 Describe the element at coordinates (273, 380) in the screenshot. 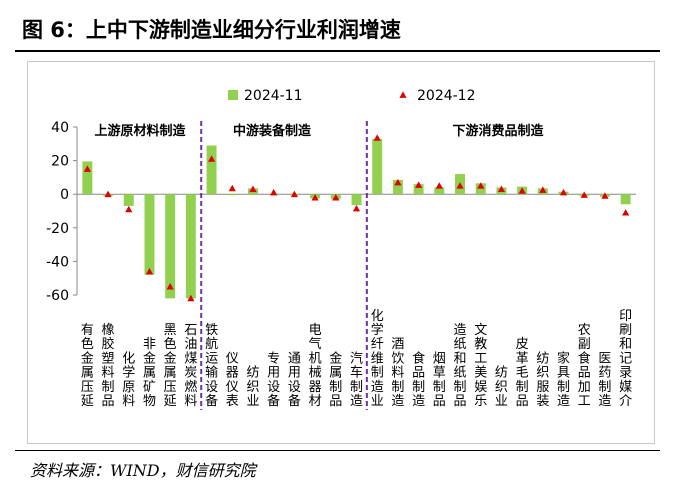

I see `x-tick-label: 专用设备` at that location.